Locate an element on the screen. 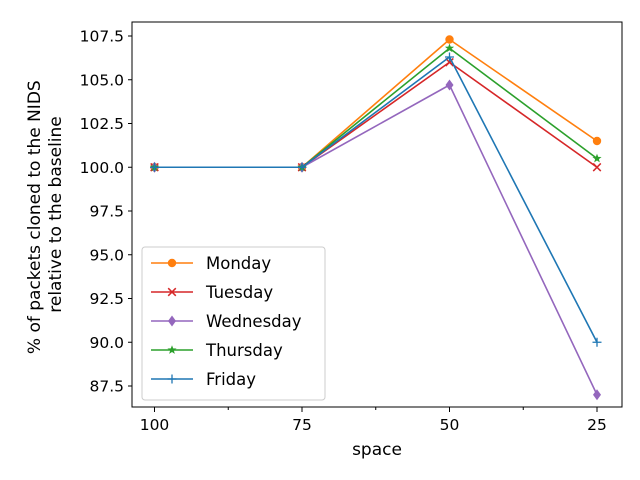  y-tick-label: 107.5 is located at coordinates (102, 37).